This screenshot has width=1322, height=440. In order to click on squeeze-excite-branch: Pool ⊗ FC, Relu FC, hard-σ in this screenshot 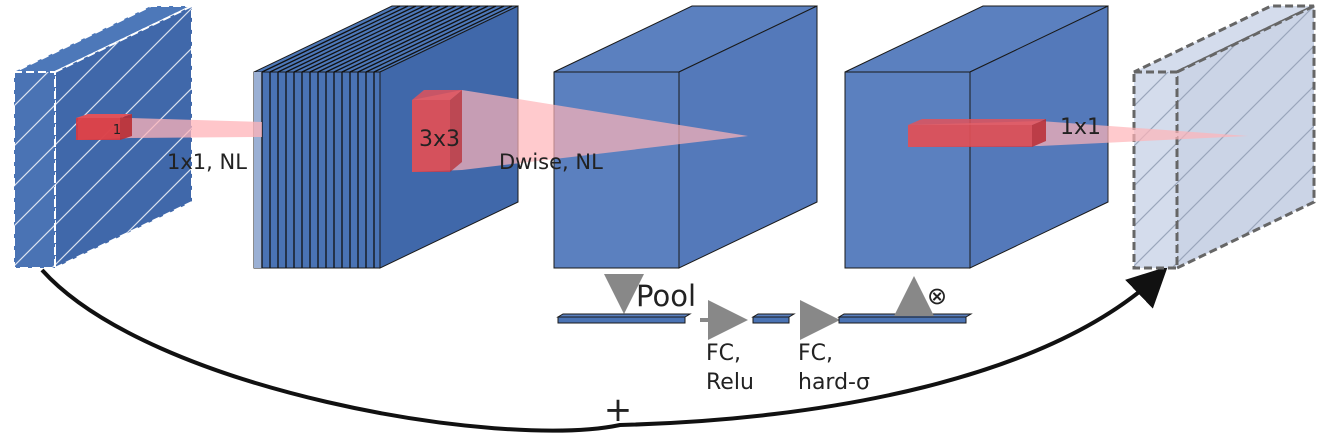, I will do `click(764, 334)`.